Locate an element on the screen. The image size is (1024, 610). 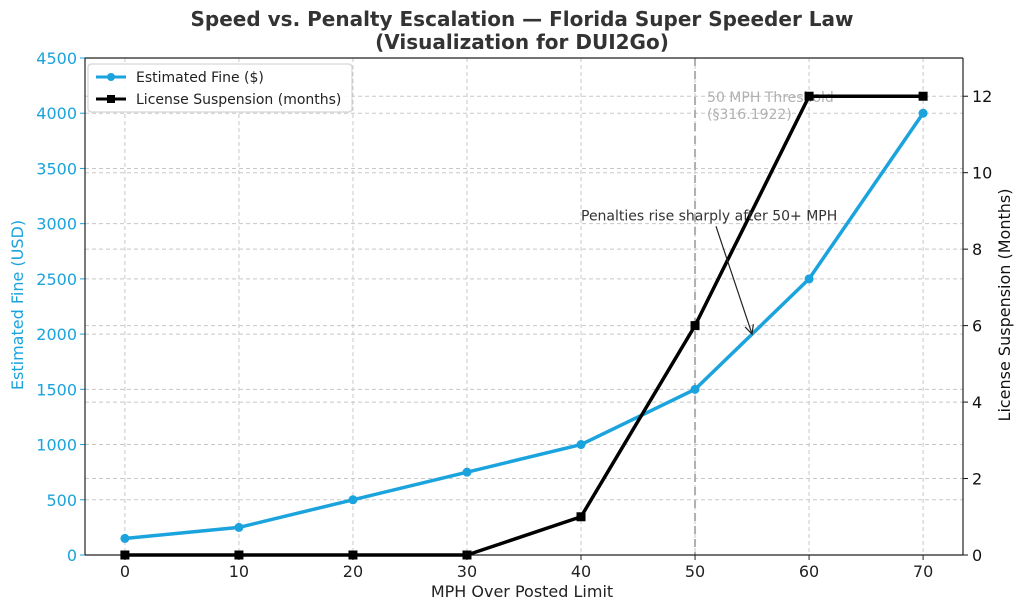
y-right-tick-label: 4 is located at coordinates (977, 402).